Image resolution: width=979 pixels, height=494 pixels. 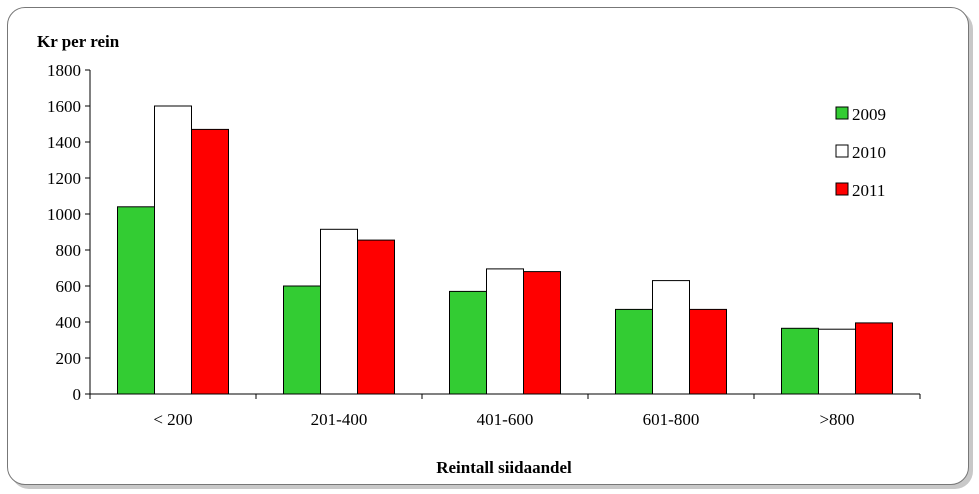 What do you see at coordinates (69, 358) in the screenshot?
I see `y-tick-label: 200` at bounding box center [69, 358].